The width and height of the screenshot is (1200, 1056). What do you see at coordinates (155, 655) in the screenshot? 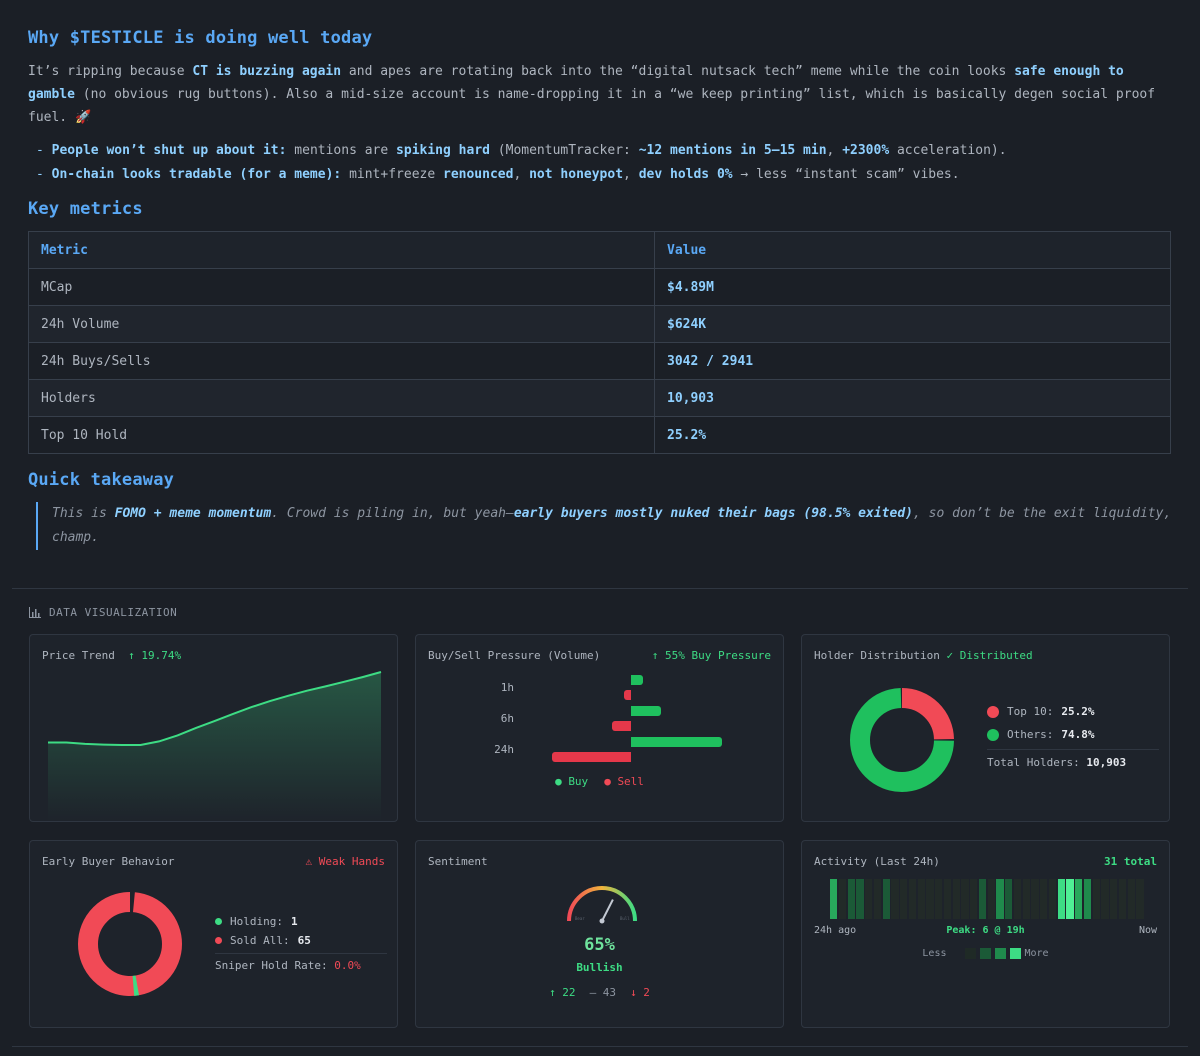
I see `price-change: ↑ 19.74%` at bounding box center [155, 655].